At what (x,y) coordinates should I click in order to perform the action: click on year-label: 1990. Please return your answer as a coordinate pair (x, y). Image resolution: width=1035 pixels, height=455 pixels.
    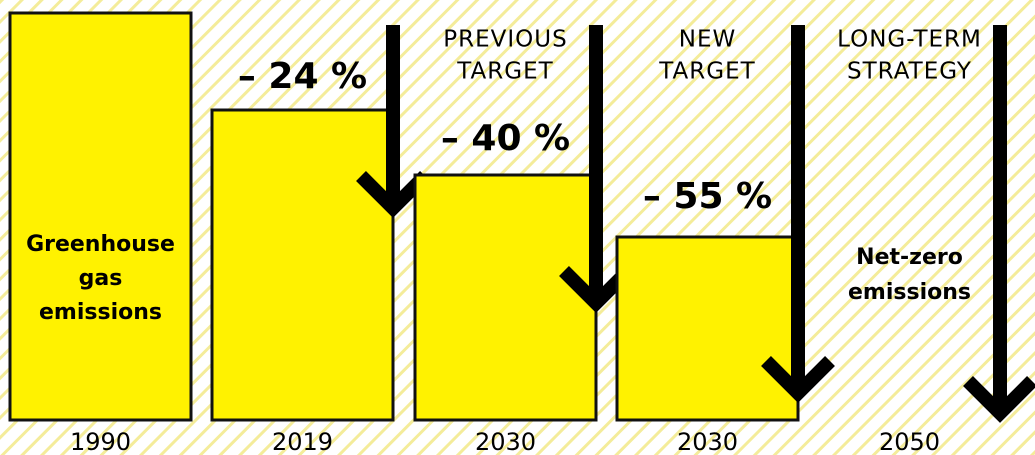
    Looking at the image, I should click on (100, 441).